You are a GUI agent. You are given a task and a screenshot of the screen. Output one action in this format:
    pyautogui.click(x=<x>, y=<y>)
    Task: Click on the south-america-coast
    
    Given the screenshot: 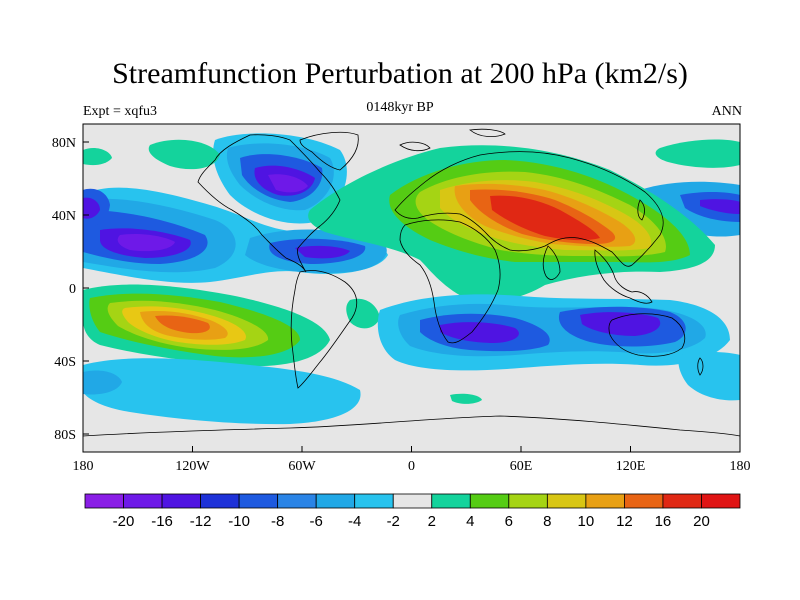 What is the action you would take?
    pyautogui.click(x=324, y=329)
    